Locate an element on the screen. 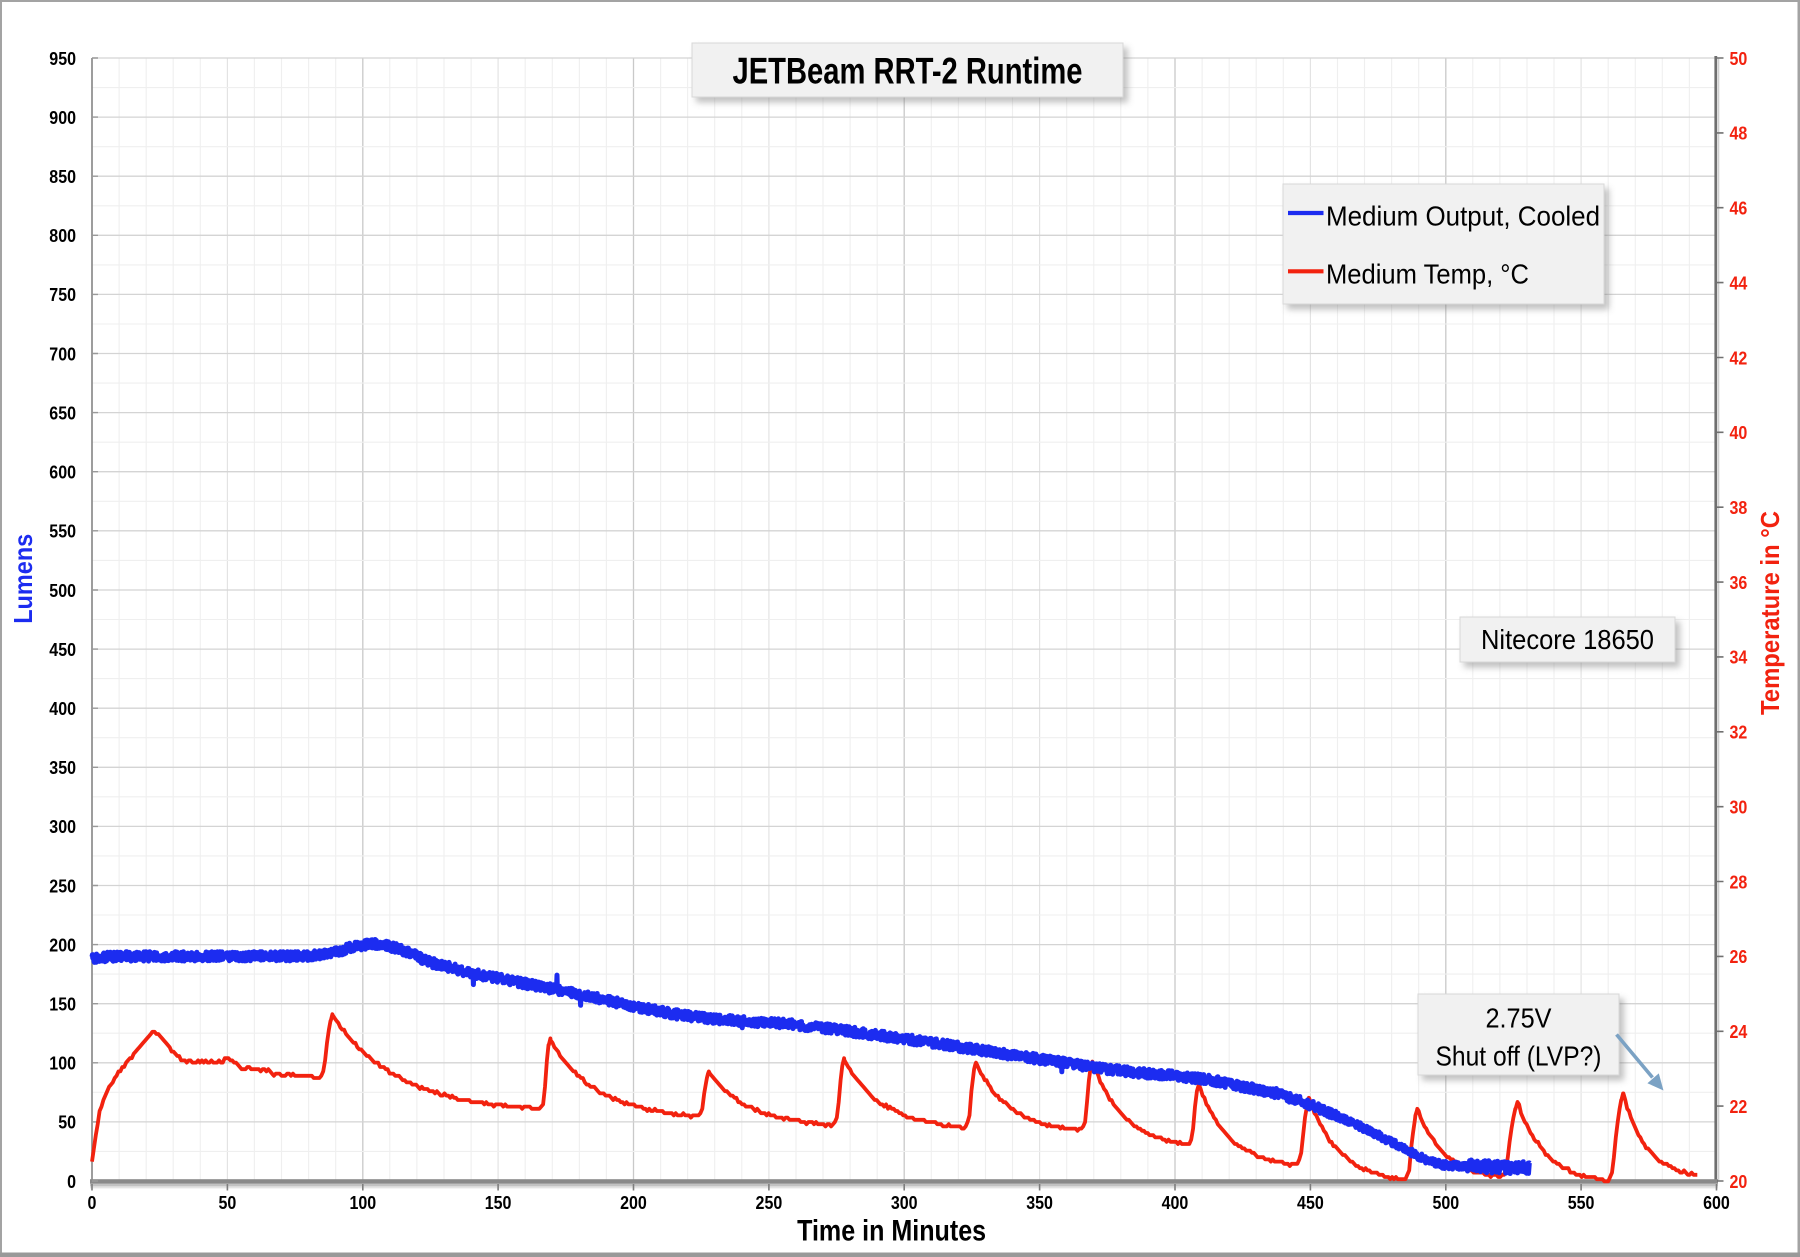 This screenshot has height=1257, width=1800. svg-text: 46 is located at coordinates (1739, 208).